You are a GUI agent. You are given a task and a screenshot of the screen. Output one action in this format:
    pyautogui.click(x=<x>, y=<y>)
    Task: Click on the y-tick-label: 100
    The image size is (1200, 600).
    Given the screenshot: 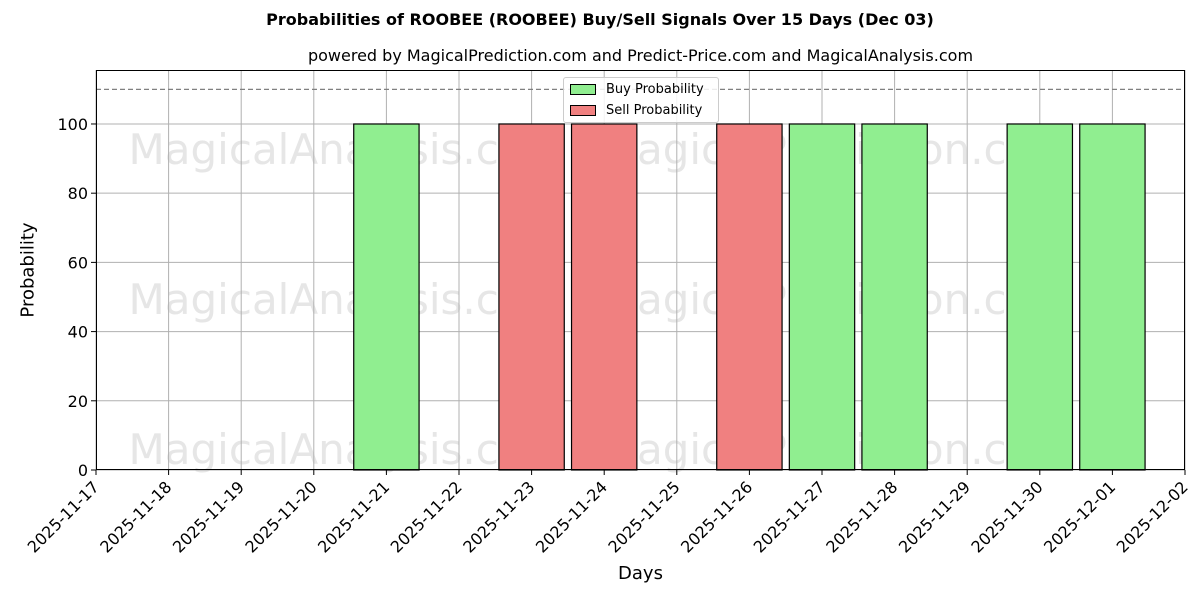 What is the action you would take?
    pyautogui.click(x=72, y=124)
    